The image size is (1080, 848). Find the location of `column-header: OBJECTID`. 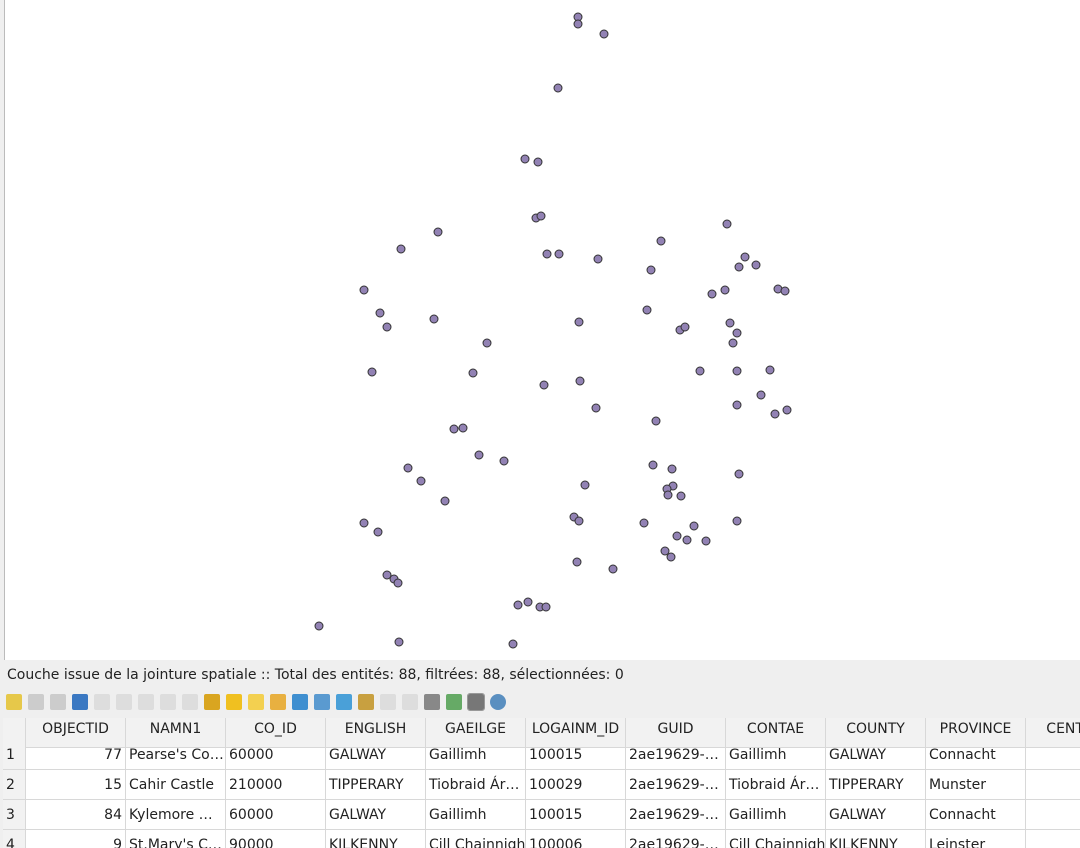

column-header: OBJECTID is located at coordinates (76, 733).